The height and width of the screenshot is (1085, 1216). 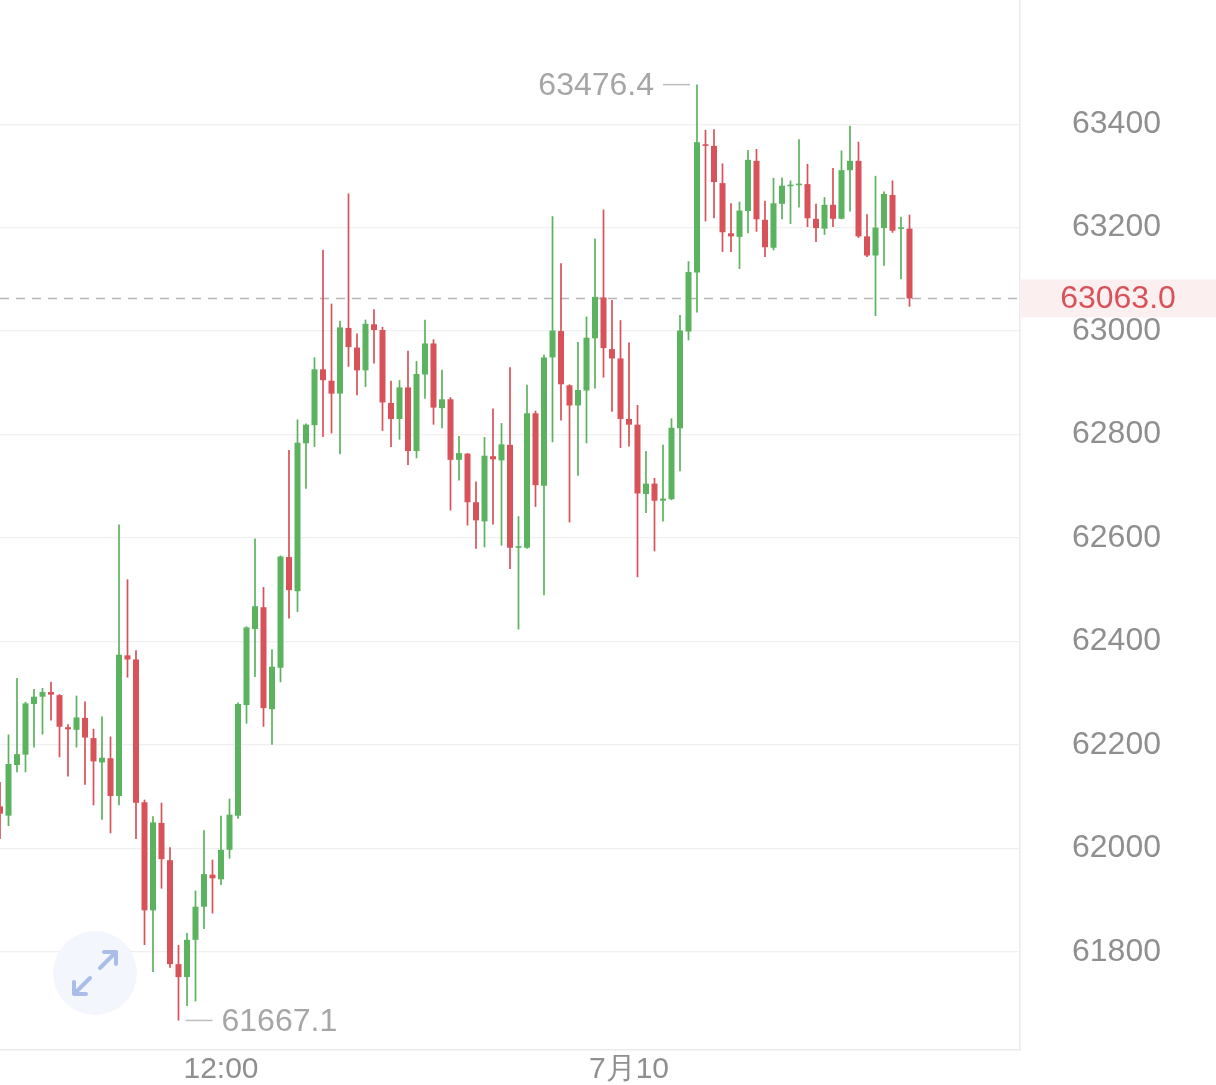 I want to click on y-tick-label: 62800, so click(x=1116, y=432).